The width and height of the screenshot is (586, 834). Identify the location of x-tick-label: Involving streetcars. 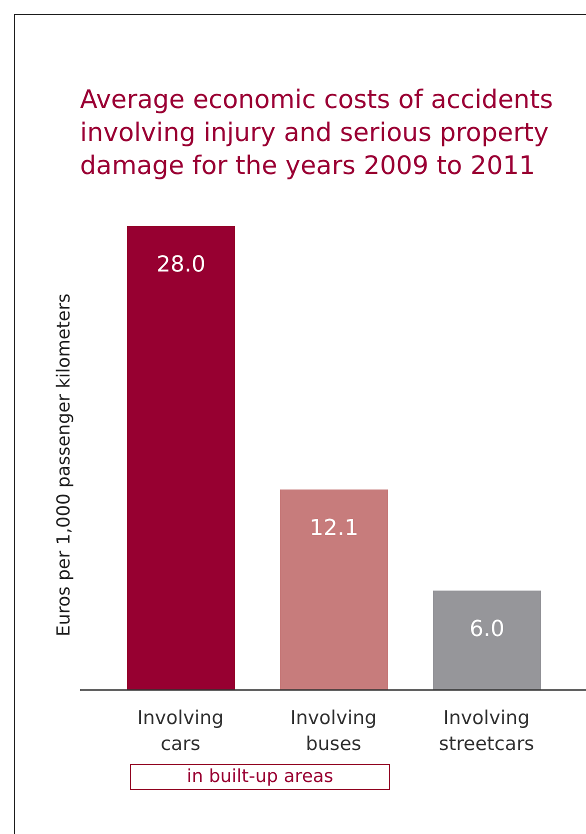
(486, 731).